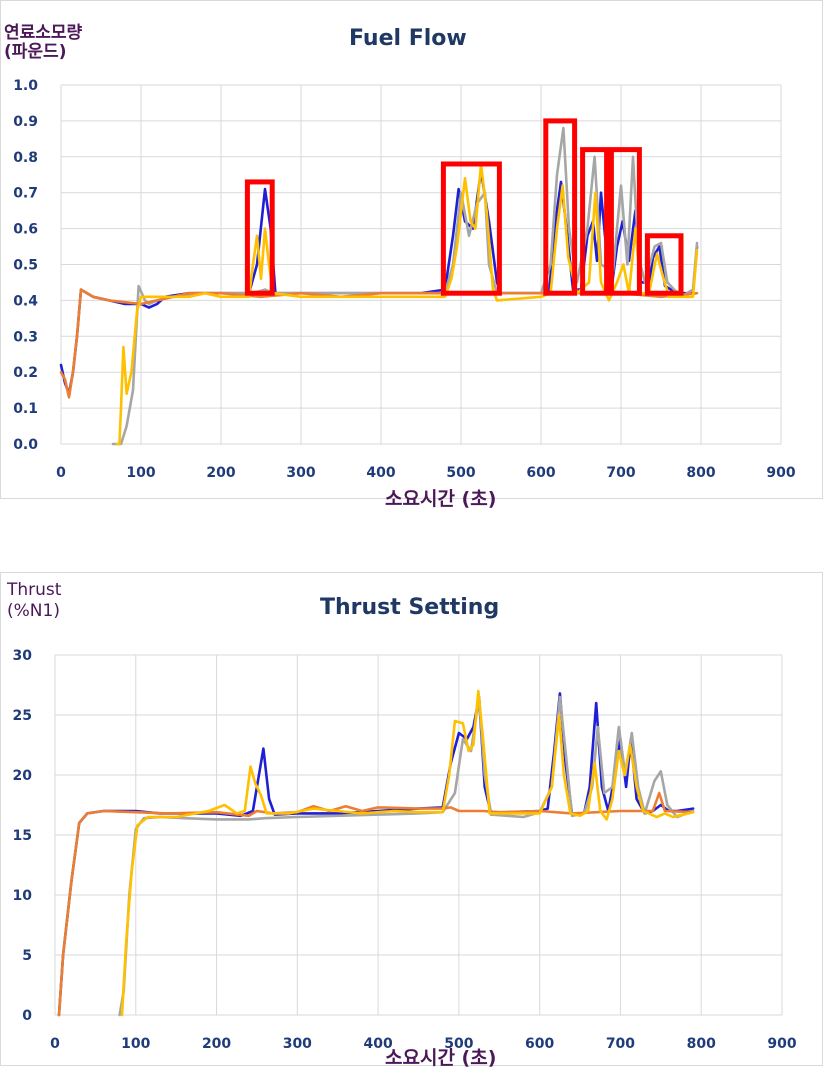  Describe the element at coordinates (25, 373) in the screenshot. I see `fuel-y-tick-label: 0.2` at that location.